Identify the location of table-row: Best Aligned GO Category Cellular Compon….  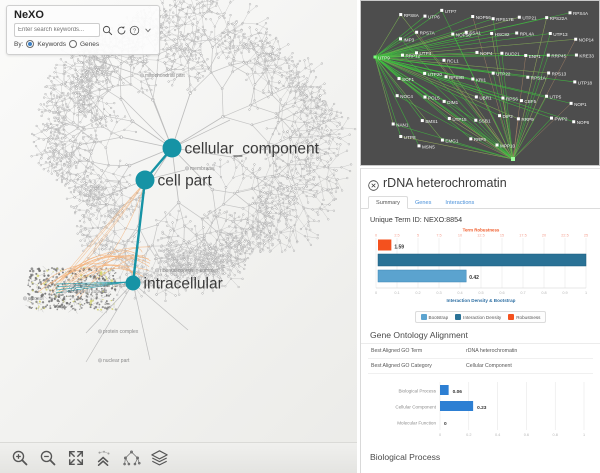
(480, 366).